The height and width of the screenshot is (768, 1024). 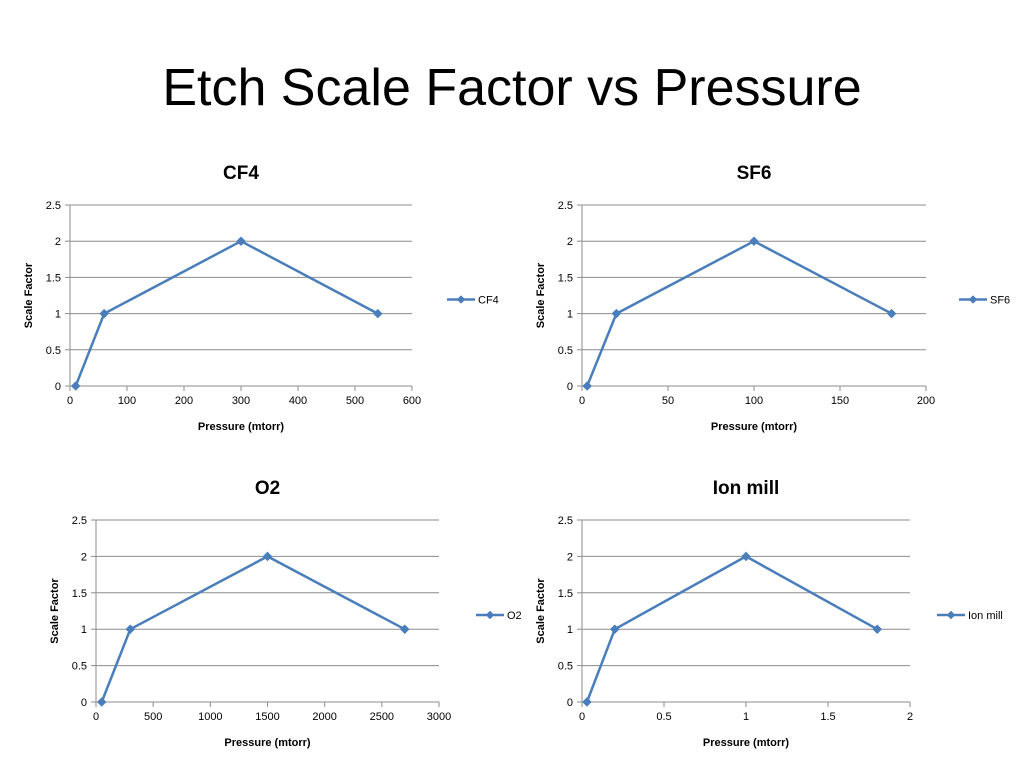 What do you see at coordinates (439, 717) in the screenshot?
I see `x-tick-label: 3000` at bounding box center [439, 717].